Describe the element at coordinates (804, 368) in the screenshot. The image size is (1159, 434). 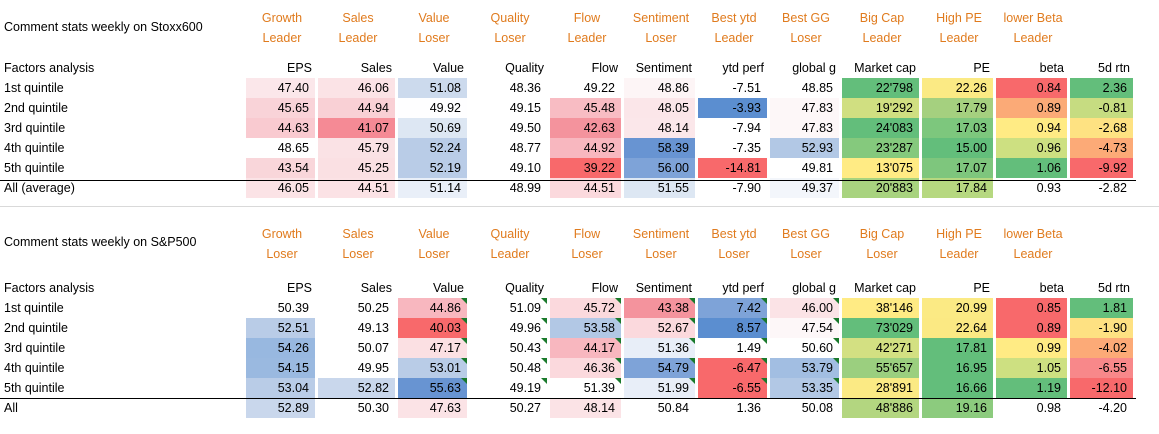
I see `data-cell: 53.79` at that location.